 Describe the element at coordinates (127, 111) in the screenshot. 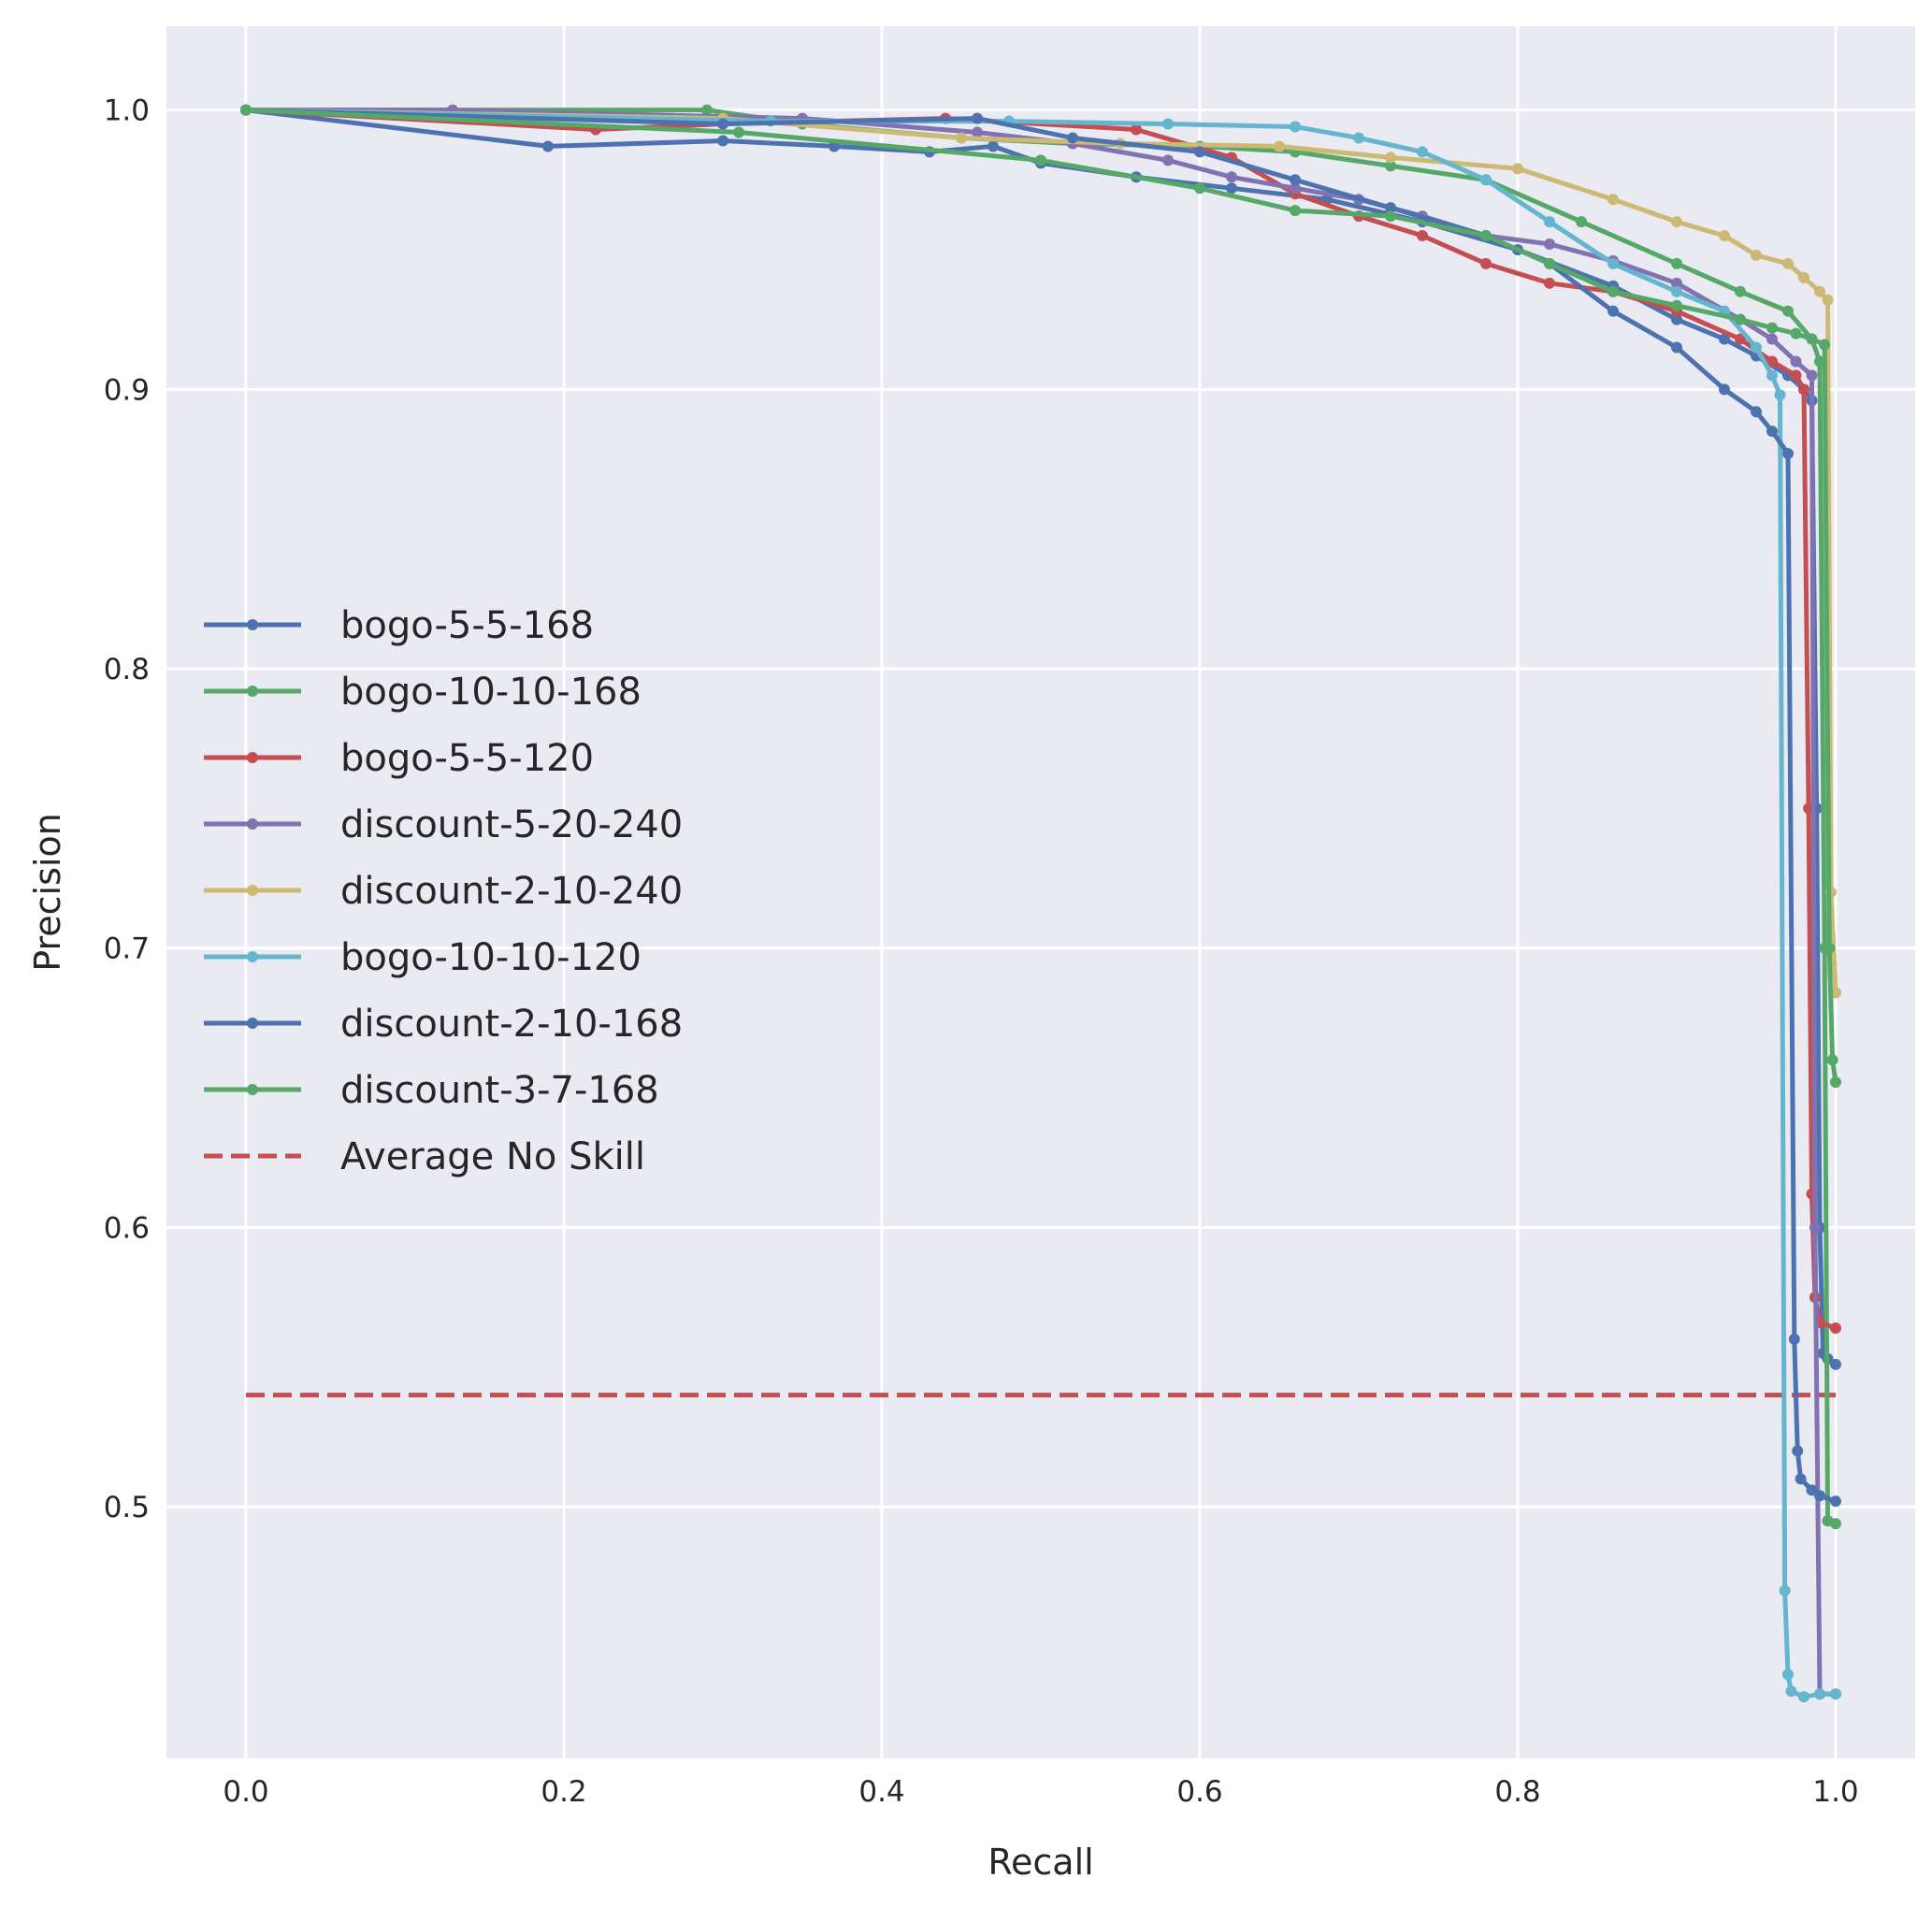

I see `y-tick-label: 1.0` at that location.